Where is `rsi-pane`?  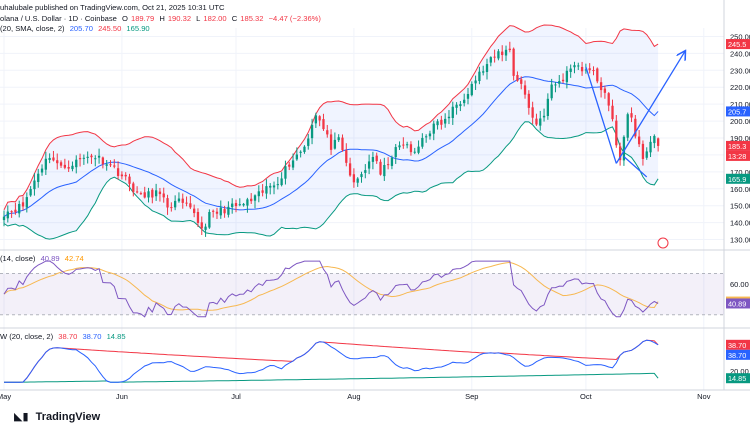 rsi-pane is located at coordinates (362, 289).